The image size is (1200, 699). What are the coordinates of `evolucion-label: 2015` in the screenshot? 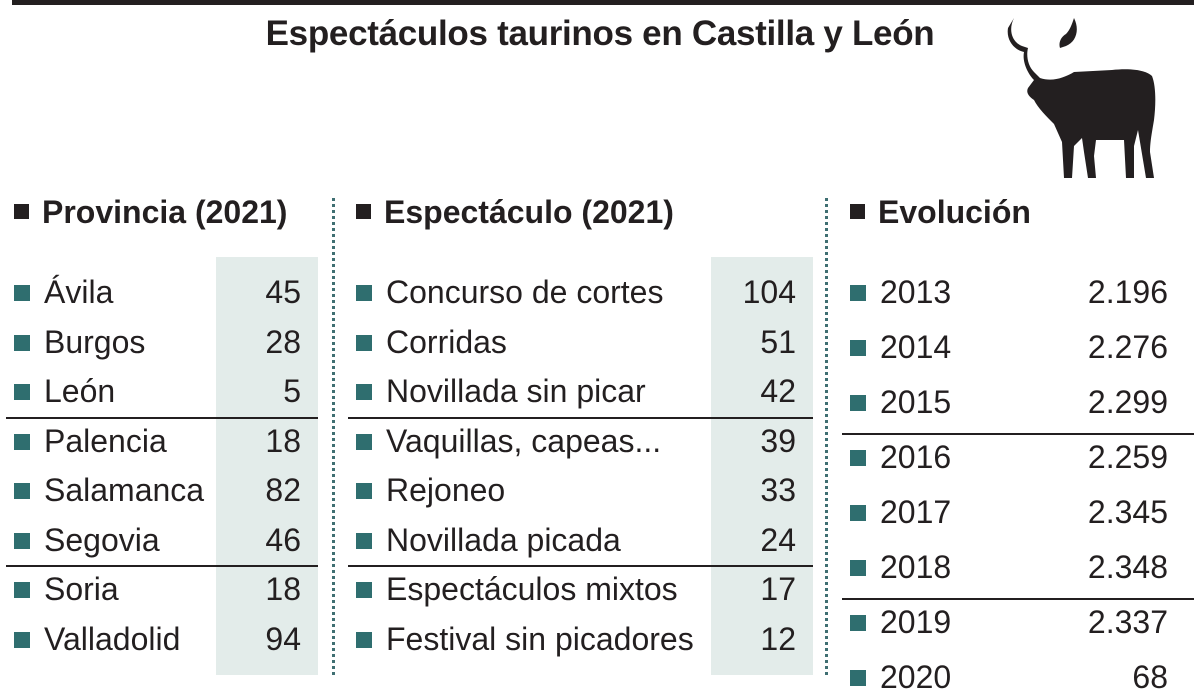 It's located at (916, 402).